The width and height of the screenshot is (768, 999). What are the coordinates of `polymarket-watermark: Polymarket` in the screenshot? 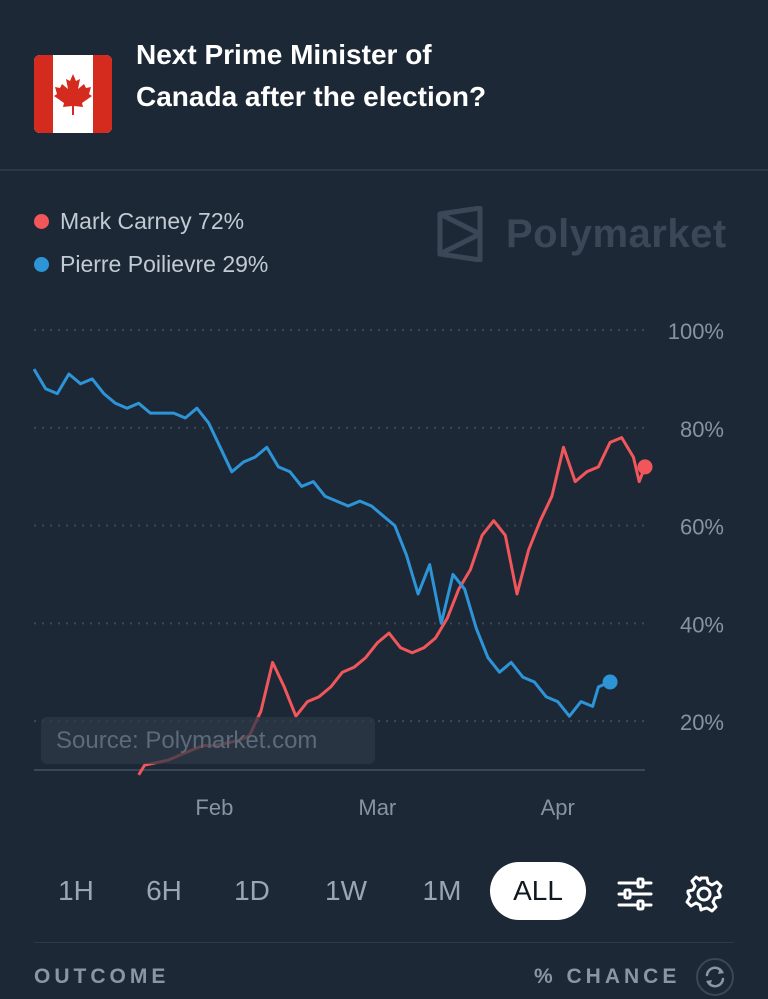 It's located at (581, 234).